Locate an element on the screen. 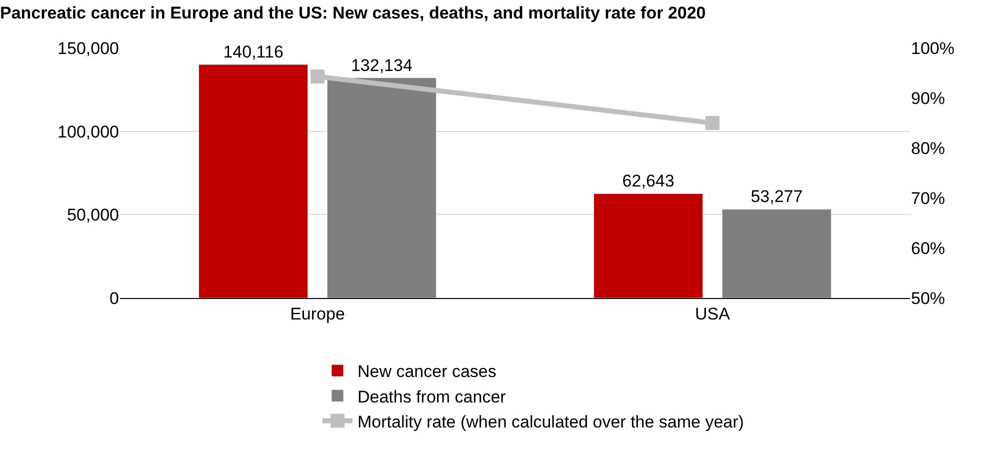 This screenshot has width=985, height=455. chart-title: Pancreatic cancer in Europe and the US: New cases, deaths, and mortality rate for 2020 is located at coordinates (353, 13).